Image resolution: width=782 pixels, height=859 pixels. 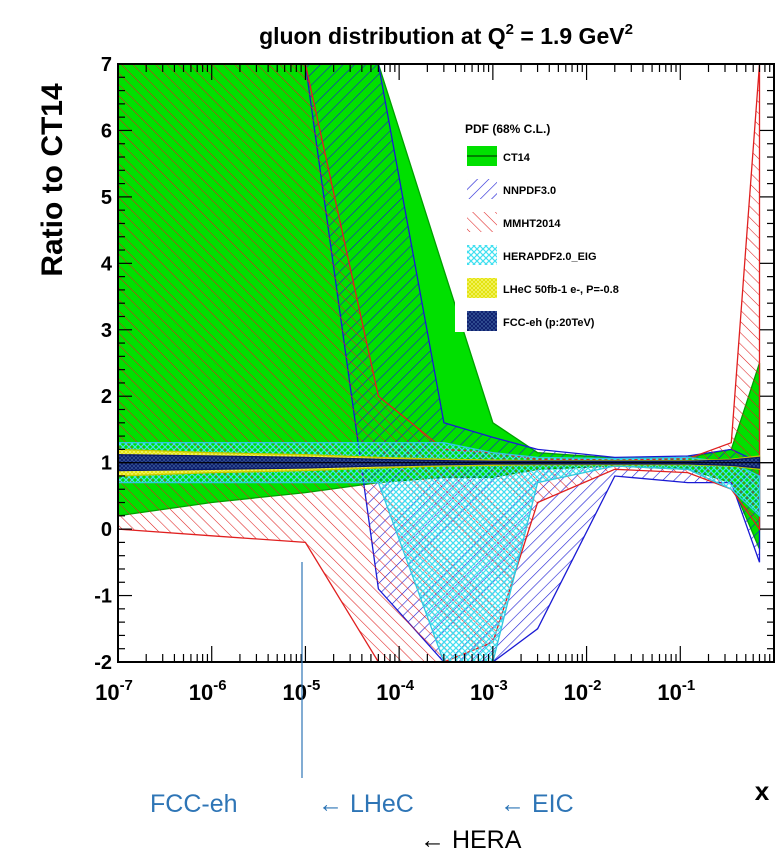 I want to click on legend-label: NNPDF3.0, so click(x=529, y=191).